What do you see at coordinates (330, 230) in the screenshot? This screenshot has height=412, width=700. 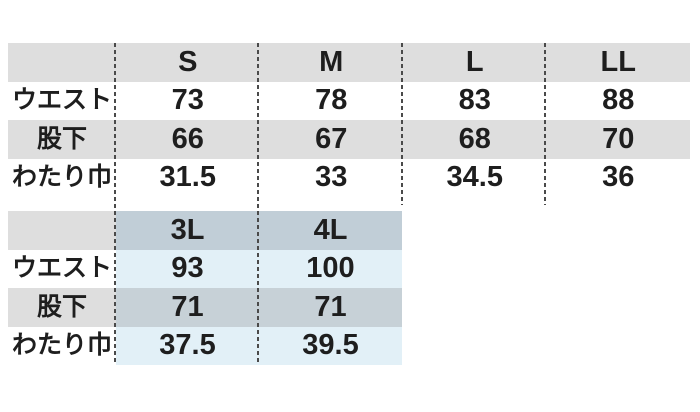 I see `column-header-4l: 4L` at bounding box center [330, 230].